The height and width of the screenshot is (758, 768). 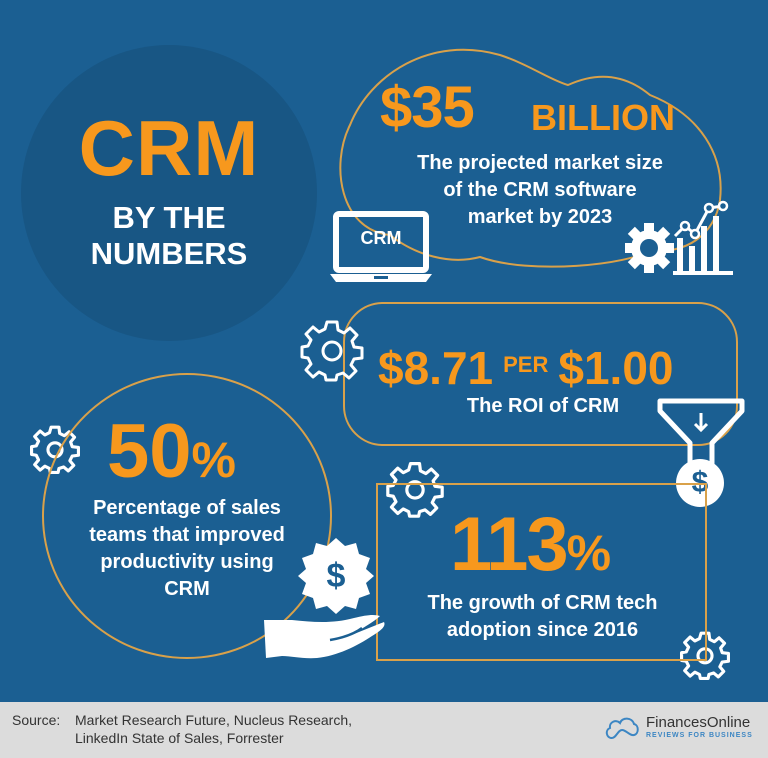 I want to click on title-main: CRM, so click(x=169, y=148).